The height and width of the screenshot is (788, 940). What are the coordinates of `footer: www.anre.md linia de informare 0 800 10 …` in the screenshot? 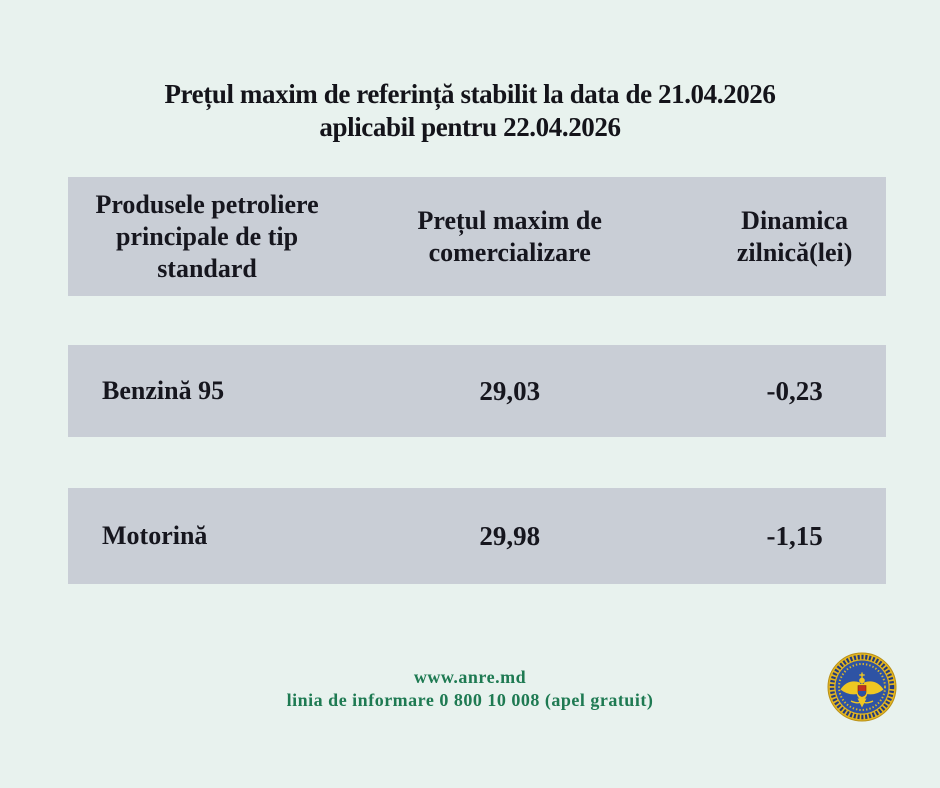 It's located at (470, 689).